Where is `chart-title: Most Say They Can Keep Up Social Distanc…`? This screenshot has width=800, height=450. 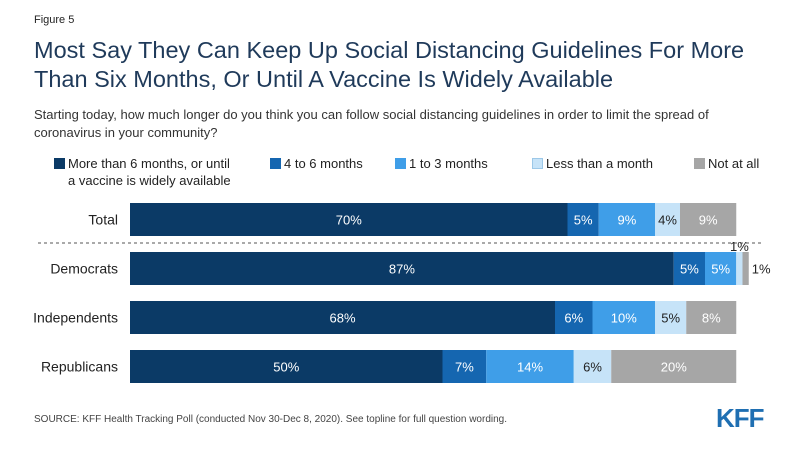
chart-title: Most Say They Can Keep Up Social Distanc… is located at coordinates (389, 64).